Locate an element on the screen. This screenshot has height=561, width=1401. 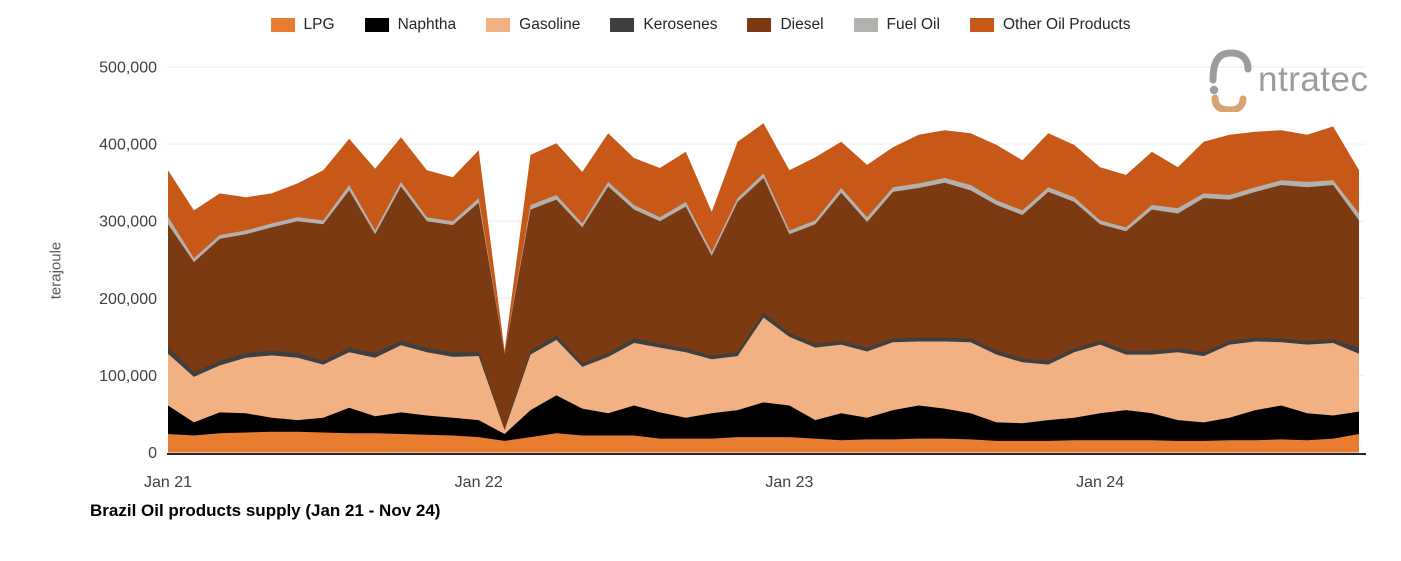
intratec-logo-text: ntratec is located at coordinates (1313, 79).